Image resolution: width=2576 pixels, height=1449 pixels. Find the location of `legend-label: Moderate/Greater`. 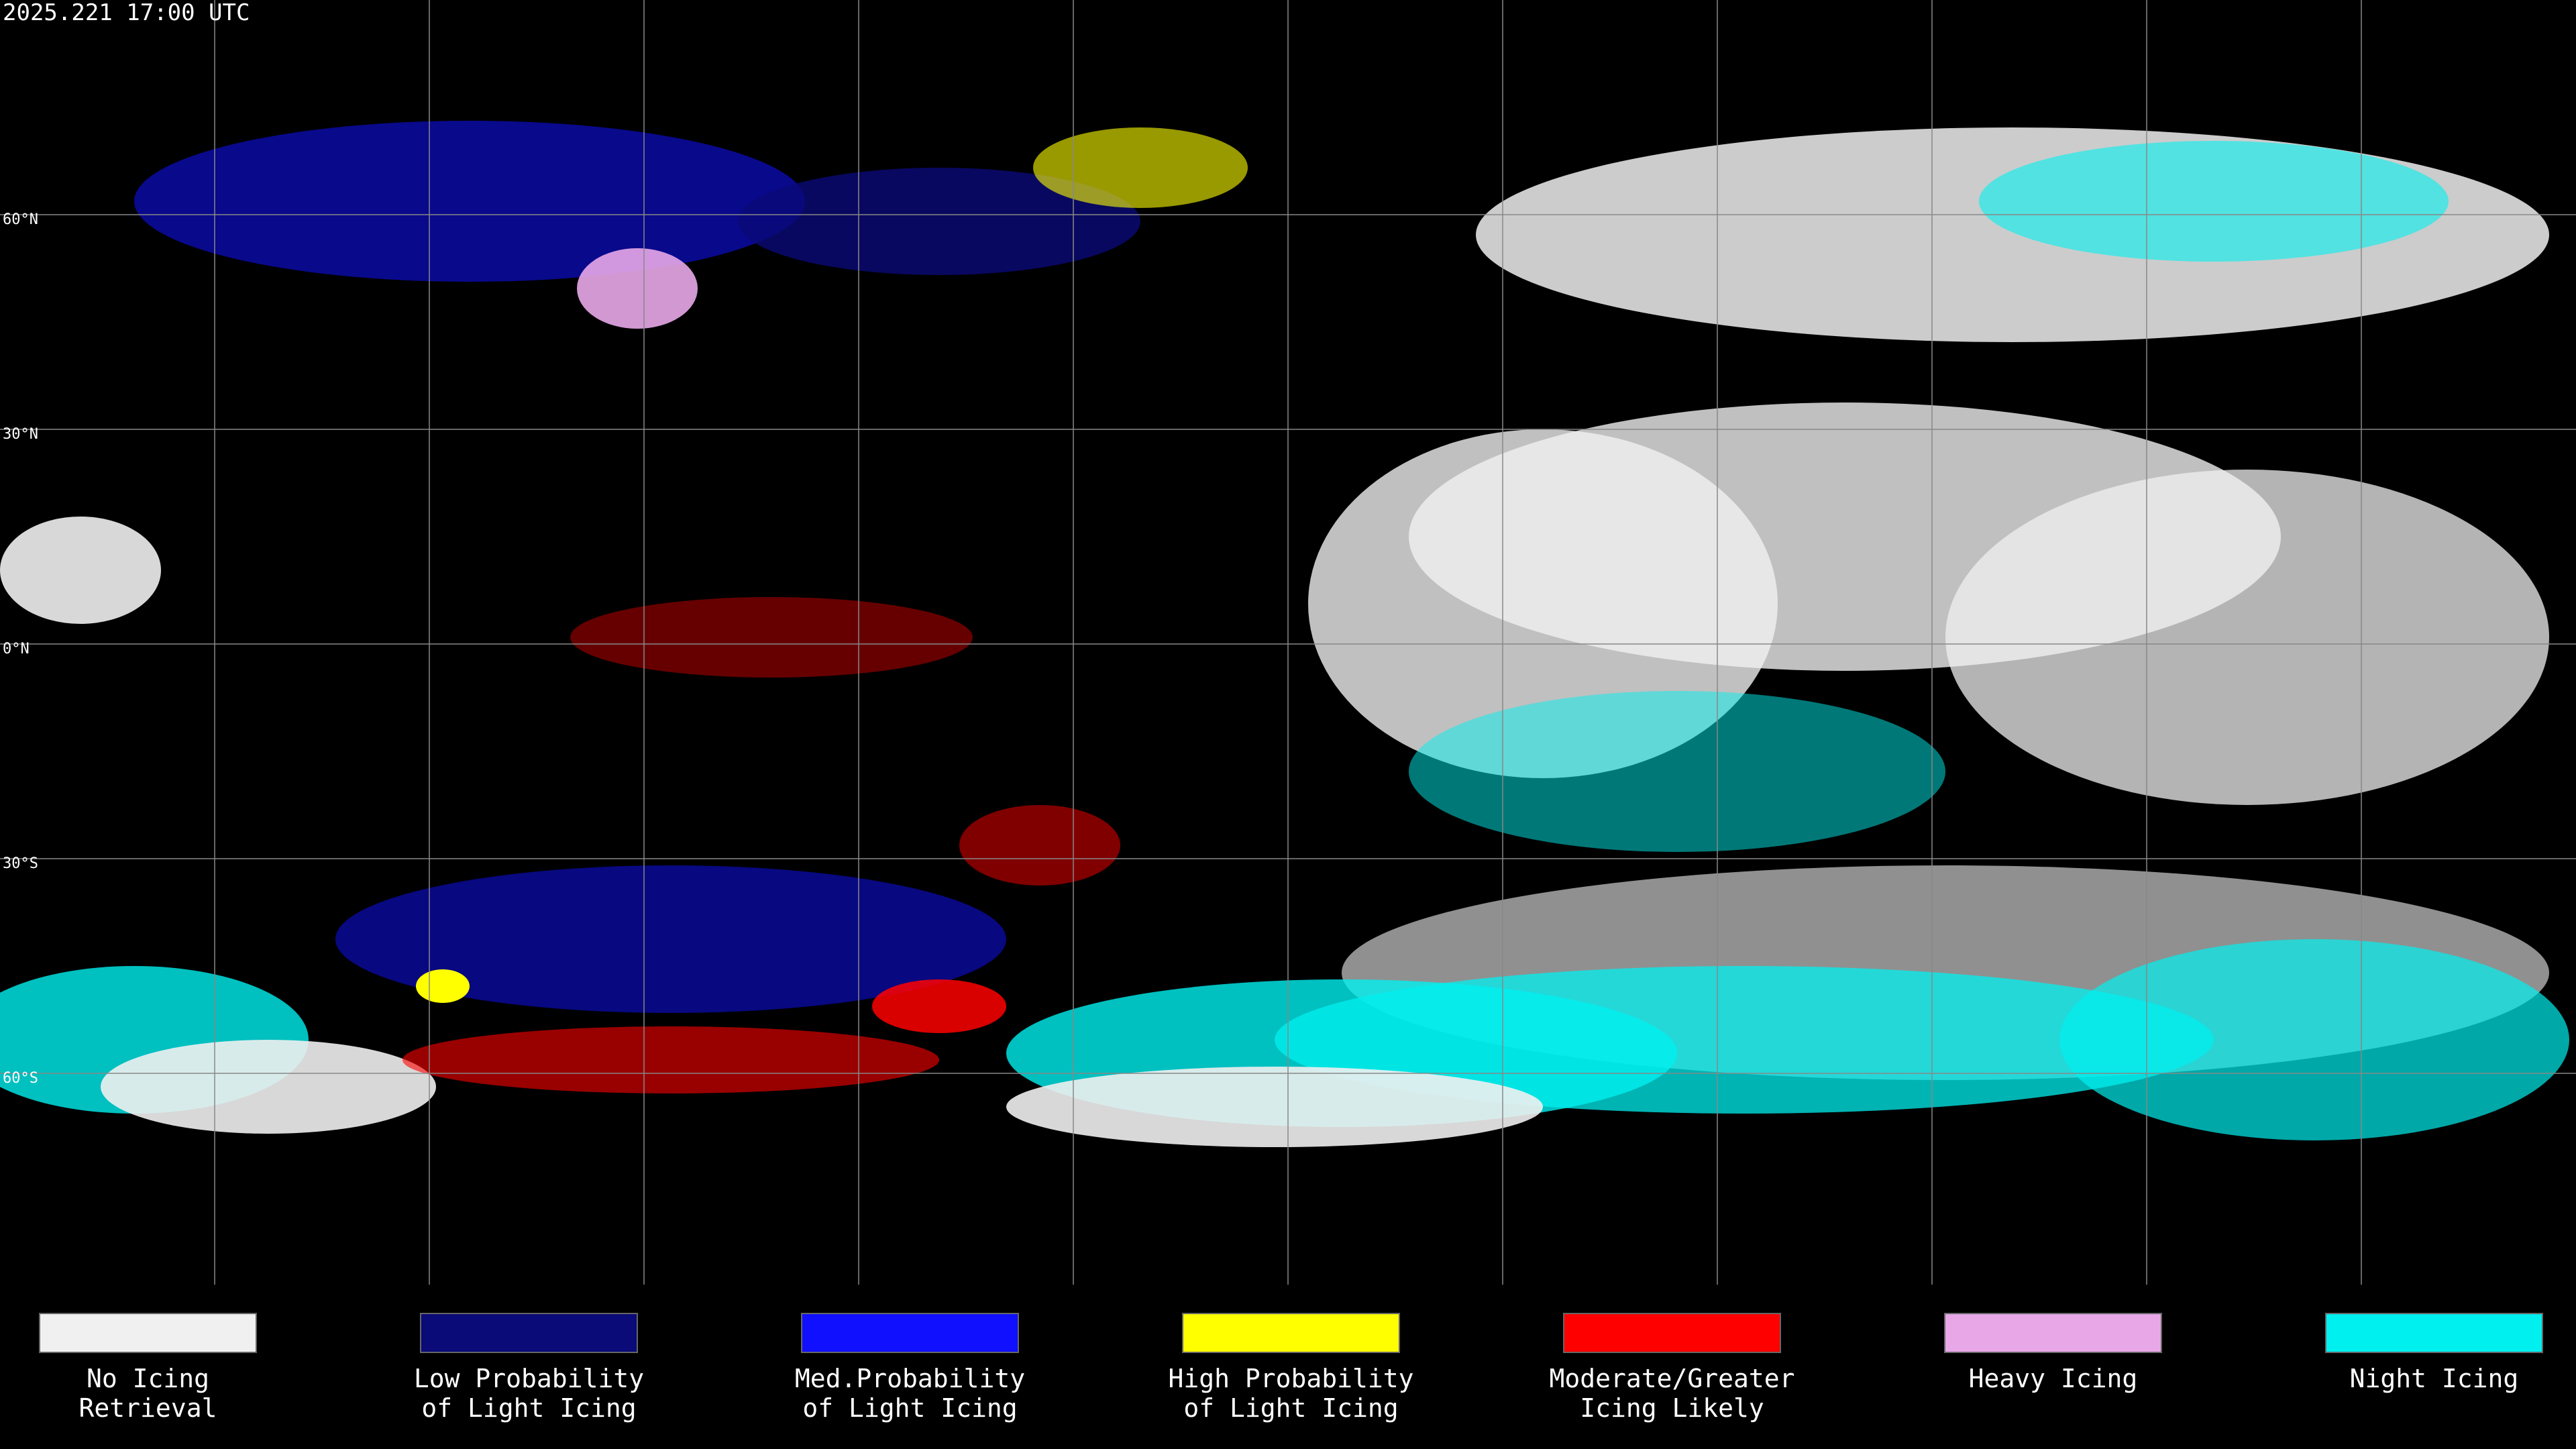

legend-label: Moderate/Greater is located at coordinates (1671, 1378).